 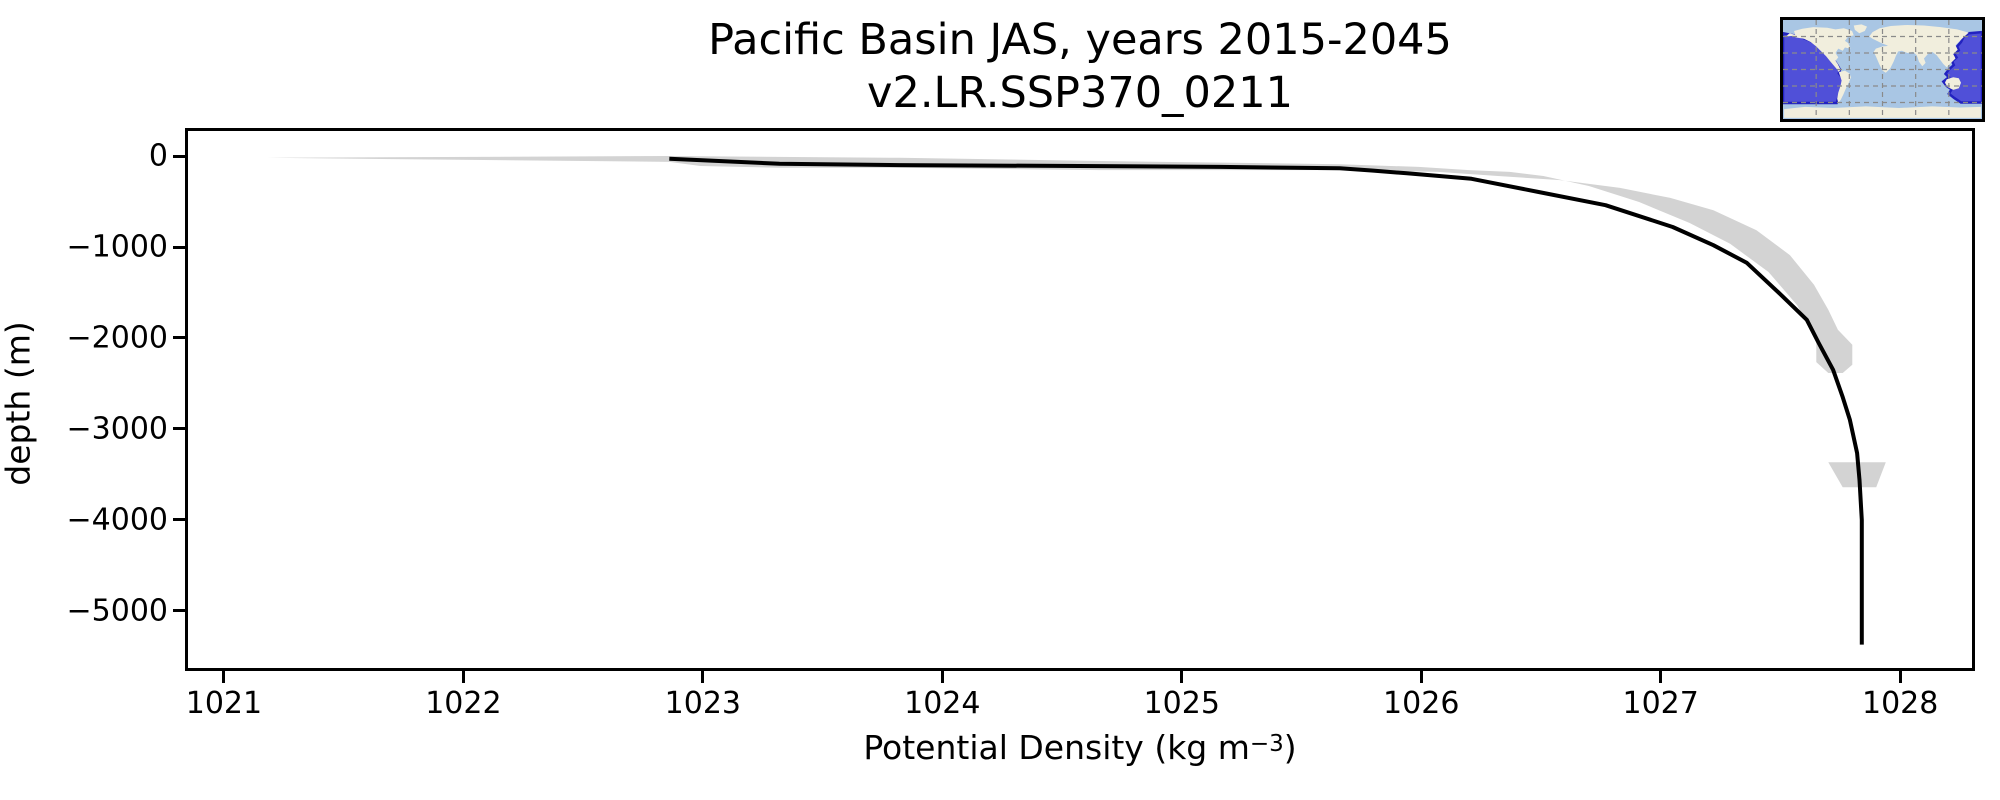 I want to click on x-tick-label: 1022, so click(x=463, y=703).